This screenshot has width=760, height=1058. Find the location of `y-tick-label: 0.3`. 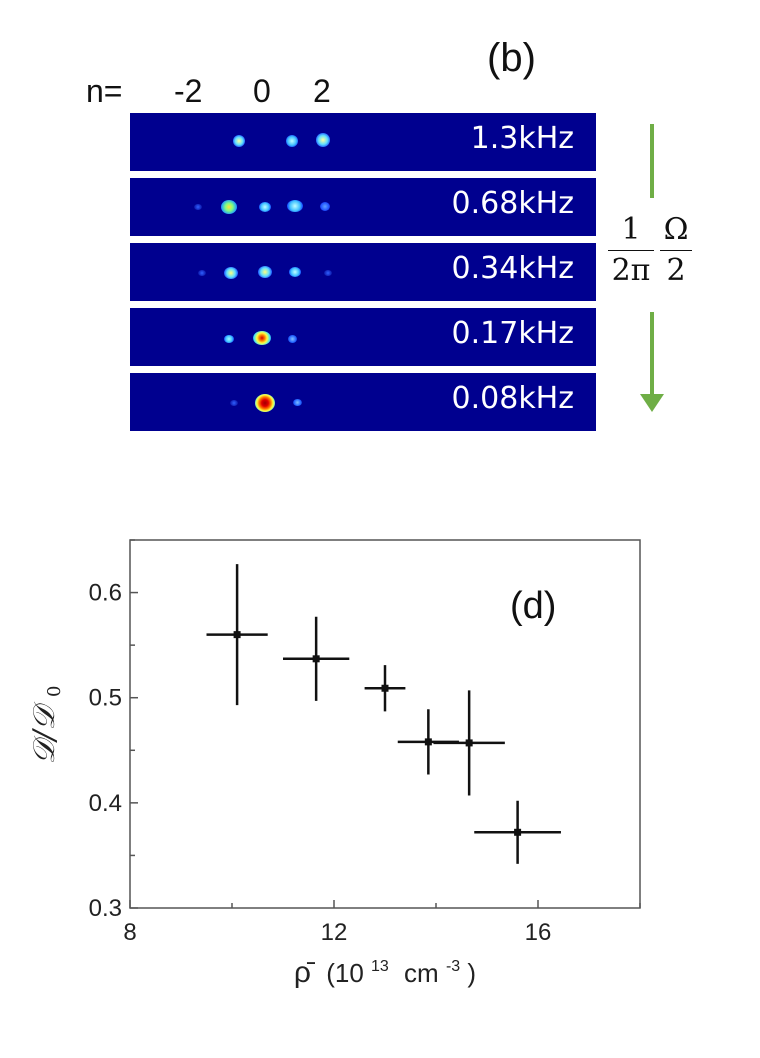

y-tick-label: 0.3 is located at coordinates (105, 908).